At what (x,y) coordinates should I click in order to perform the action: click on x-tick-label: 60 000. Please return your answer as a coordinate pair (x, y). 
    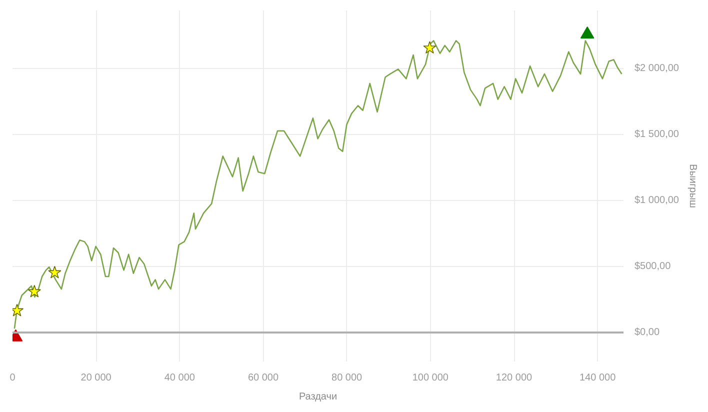
    Looking at the image, I should click on (263, 378).